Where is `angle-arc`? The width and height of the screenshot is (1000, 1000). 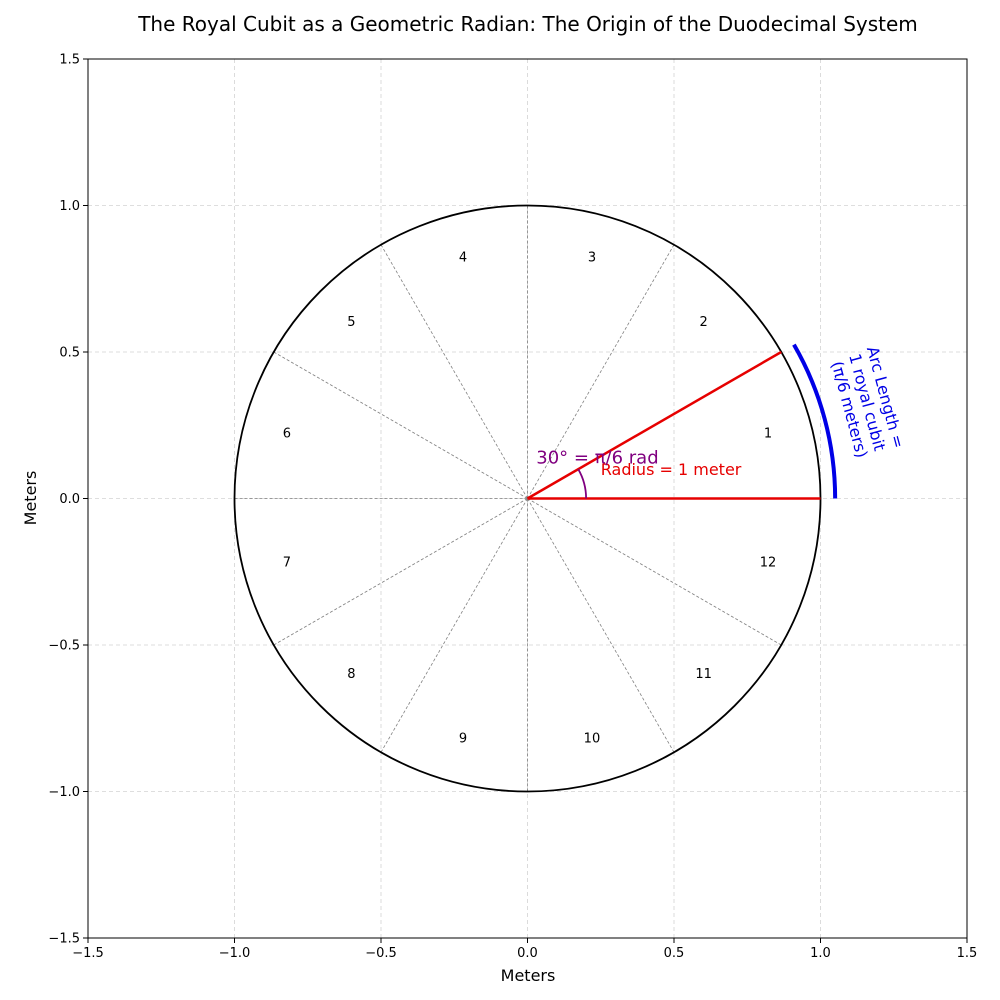
angle-arc is located at coordinates (582, 483).